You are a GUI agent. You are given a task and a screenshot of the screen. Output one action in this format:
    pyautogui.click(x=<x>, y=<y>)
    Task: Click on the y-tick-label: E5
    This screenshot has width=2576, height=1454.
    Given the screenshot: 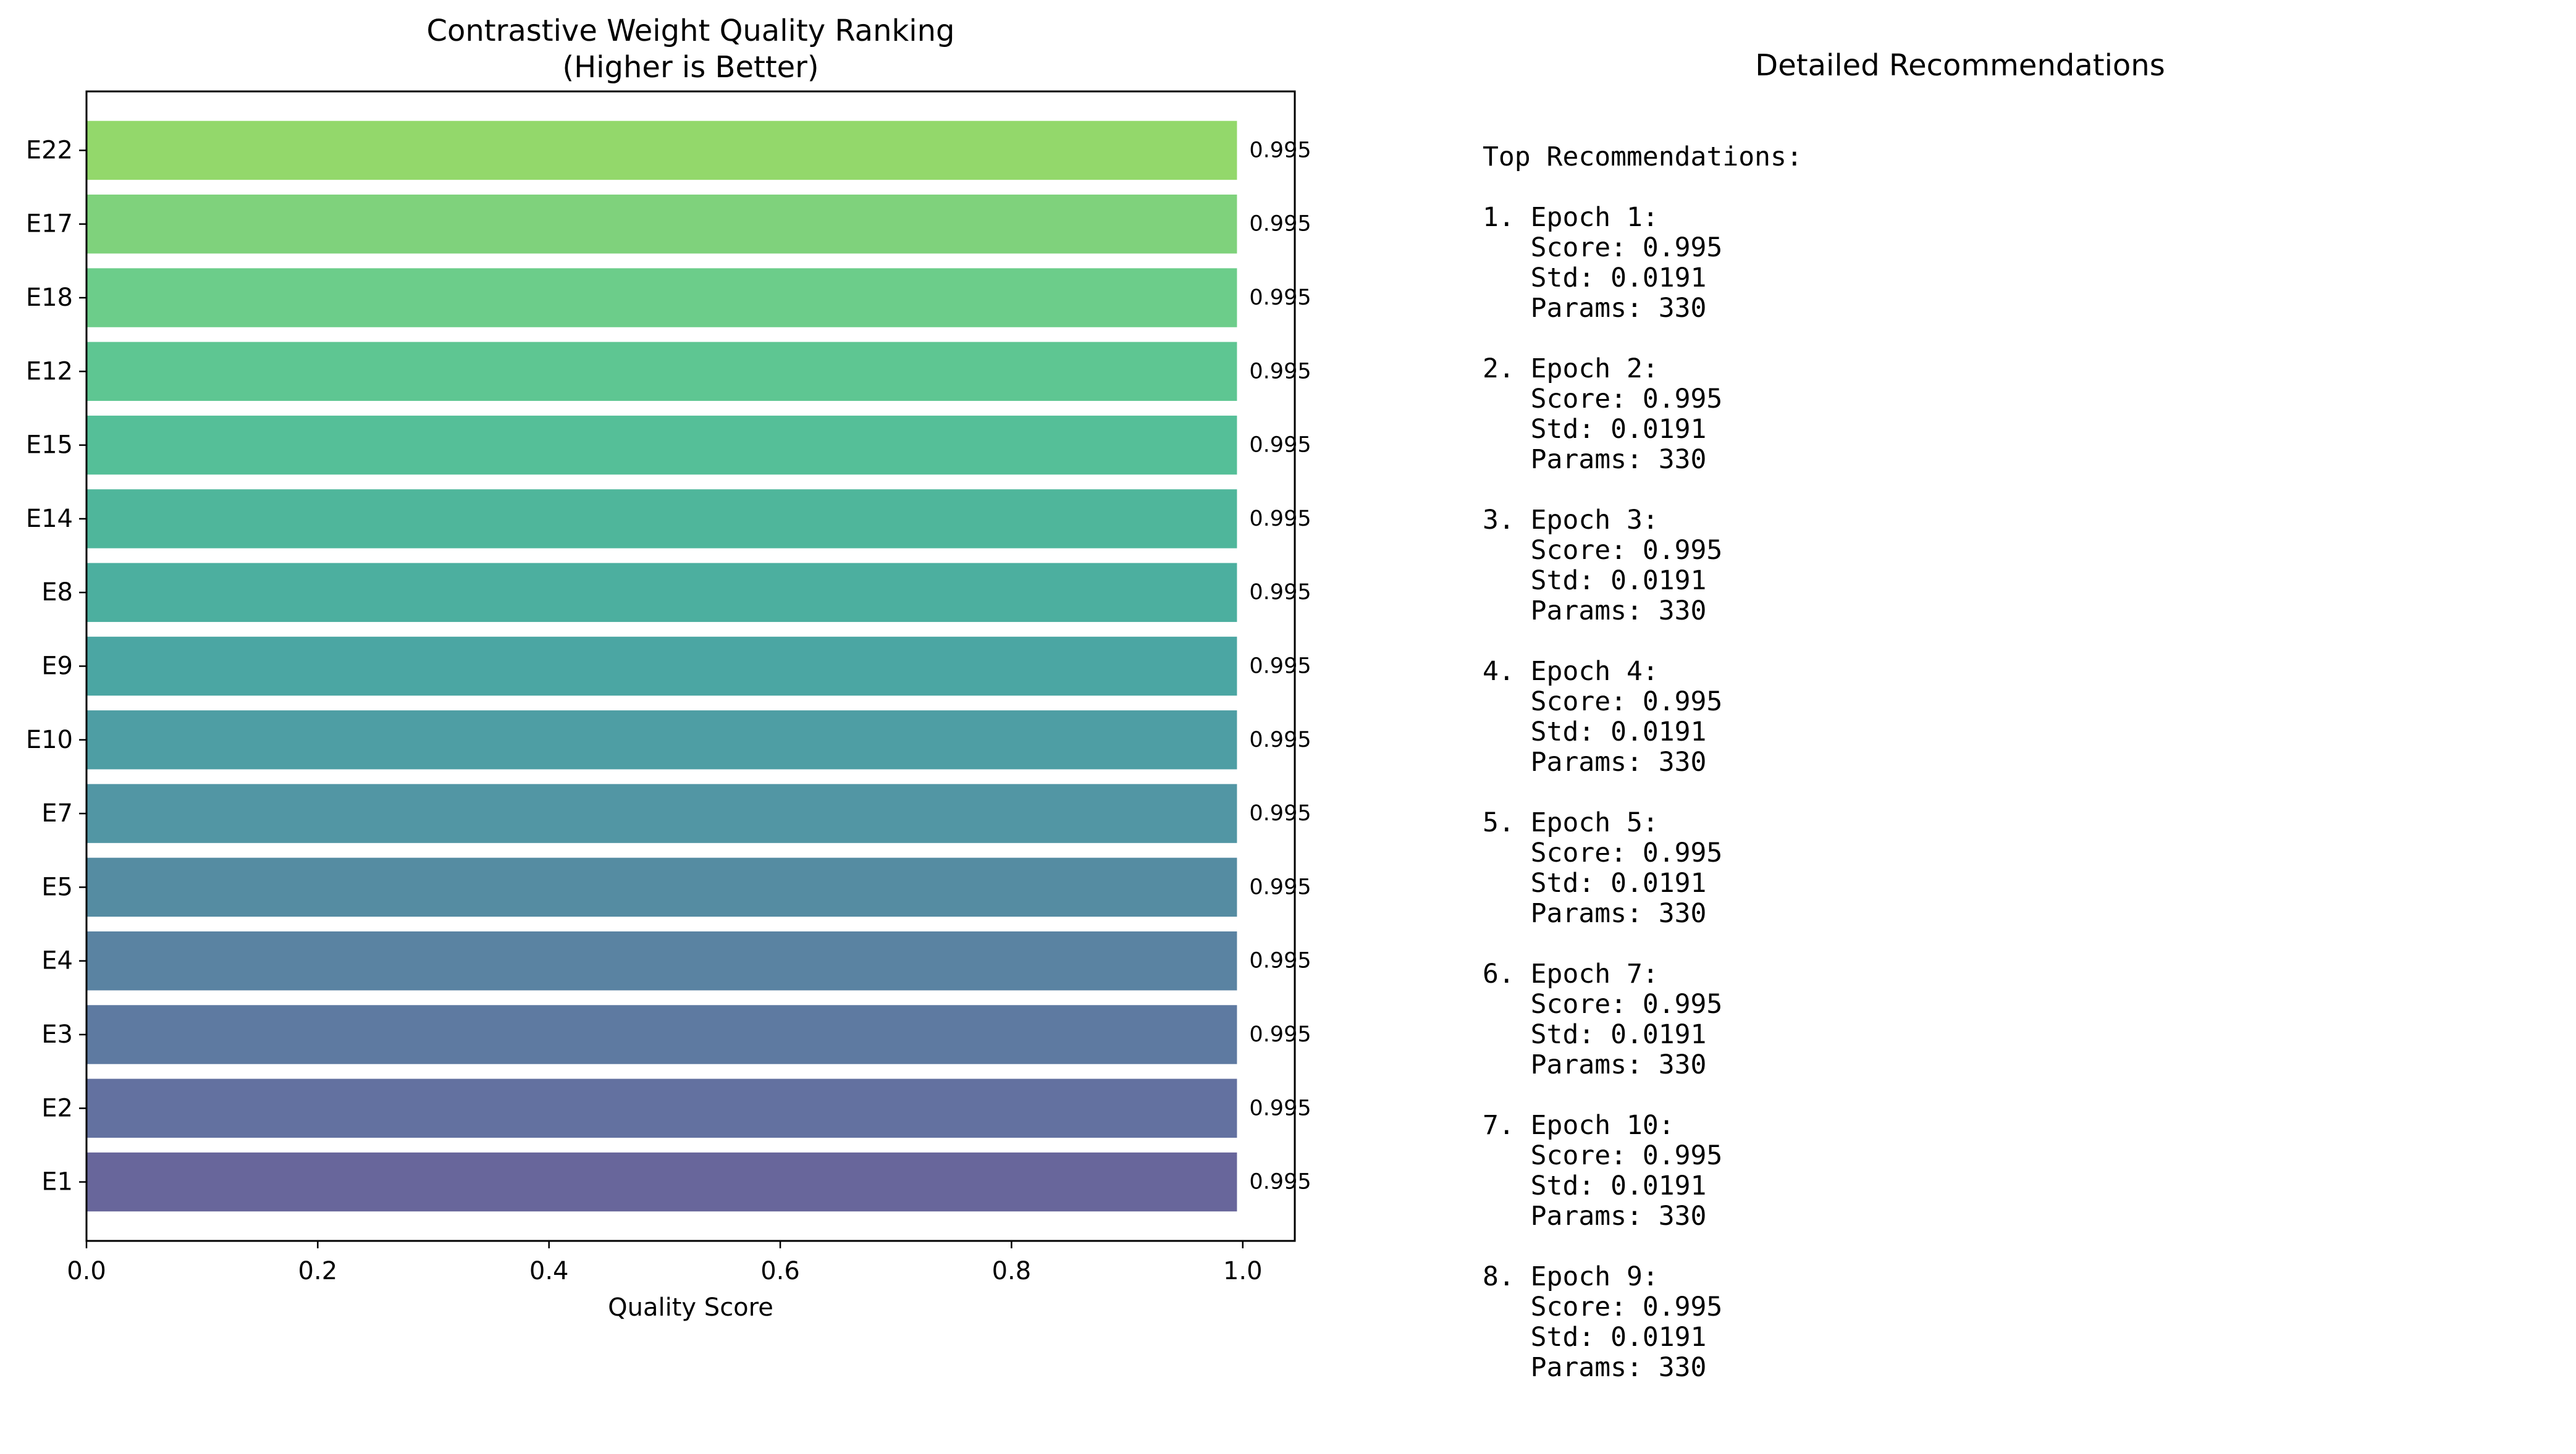 What is the action you would take?
    pyautogui.click(x=57, y=887)
    